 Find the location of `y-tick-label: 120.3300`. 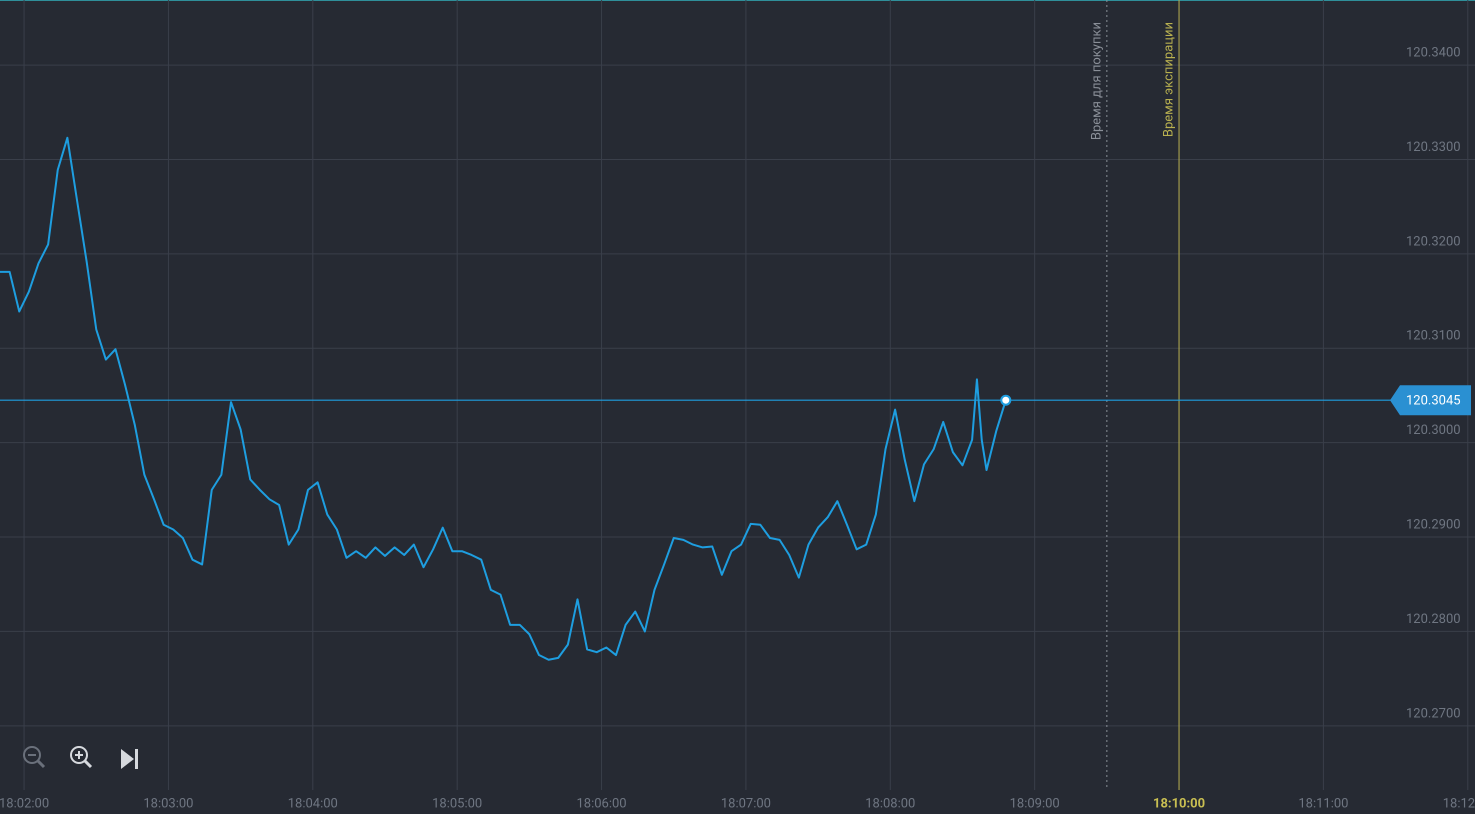

y-tick-label: 120.3300 is located at coordinates (1433, 147).